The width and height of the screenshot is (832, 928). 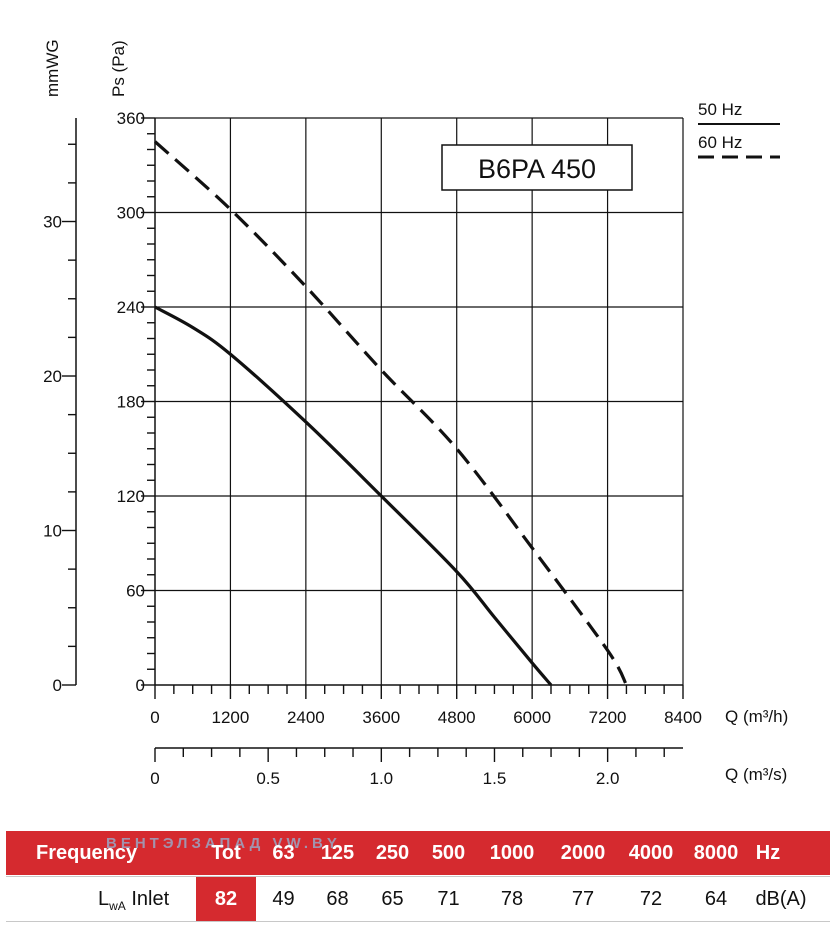 What do you see at coordinates (448, 853) in the screenshot?
I see `freq-band-header: 500` at bounding box center [448, 853].